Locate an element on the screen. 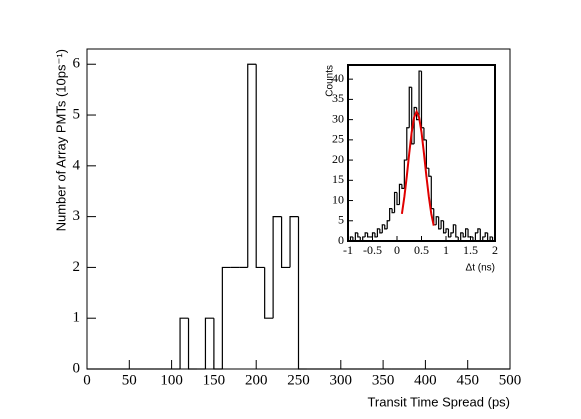  x-tick-label: 0.5 is located at coordinates (421, 250).